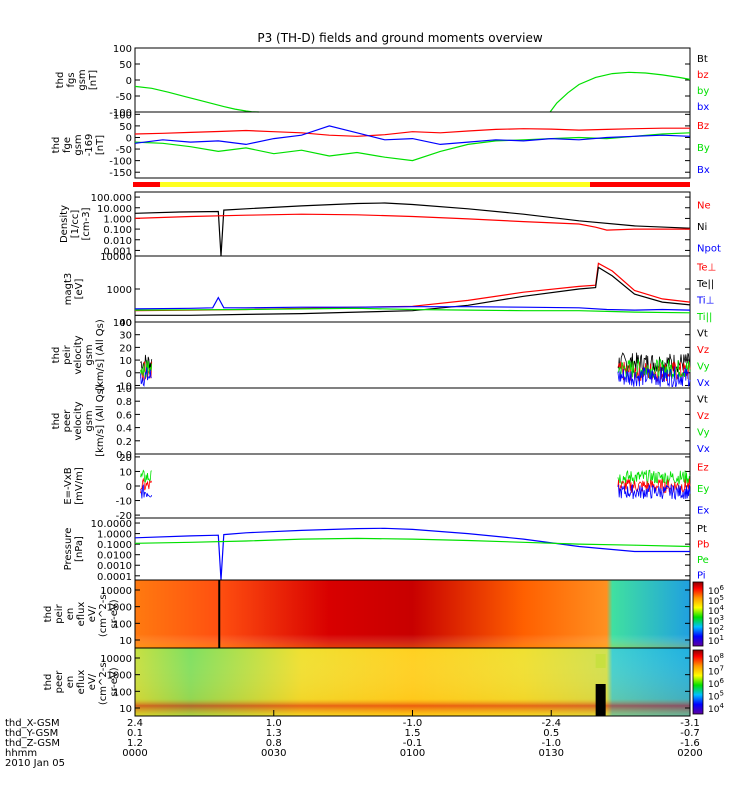  Describe the element at coordinates (274, 733) in the screenshot. I see `orbit-row-value: 1.3` at that location.